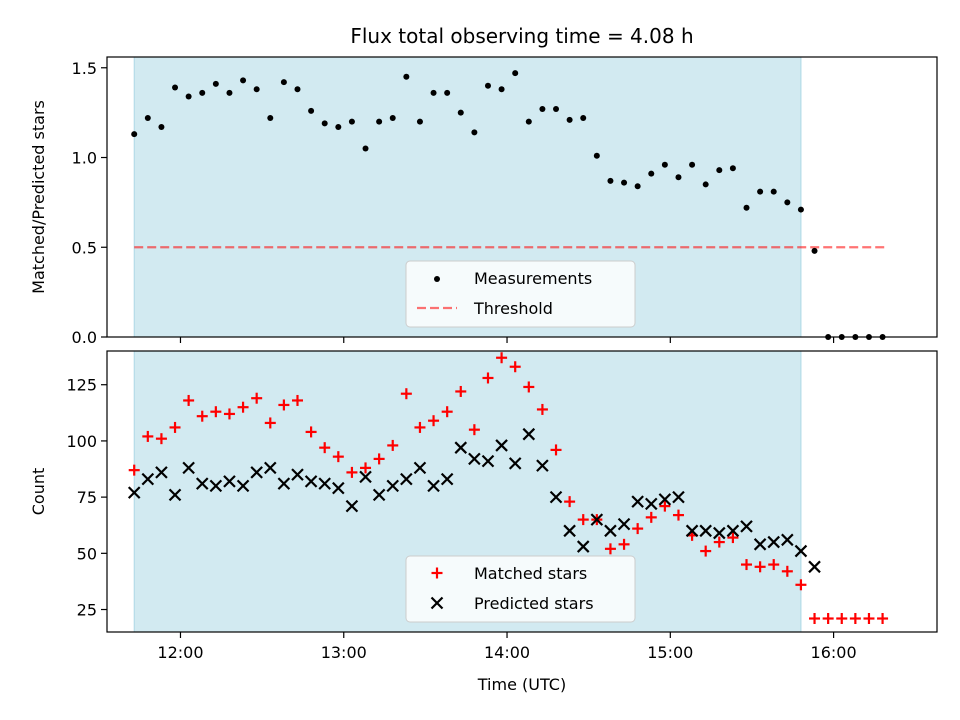 This screenshot has width=960, height=720. What do you see at coordinates (520, 294) in the screenshot?
I see `top-legend-box` at bounding box center [520, 294].